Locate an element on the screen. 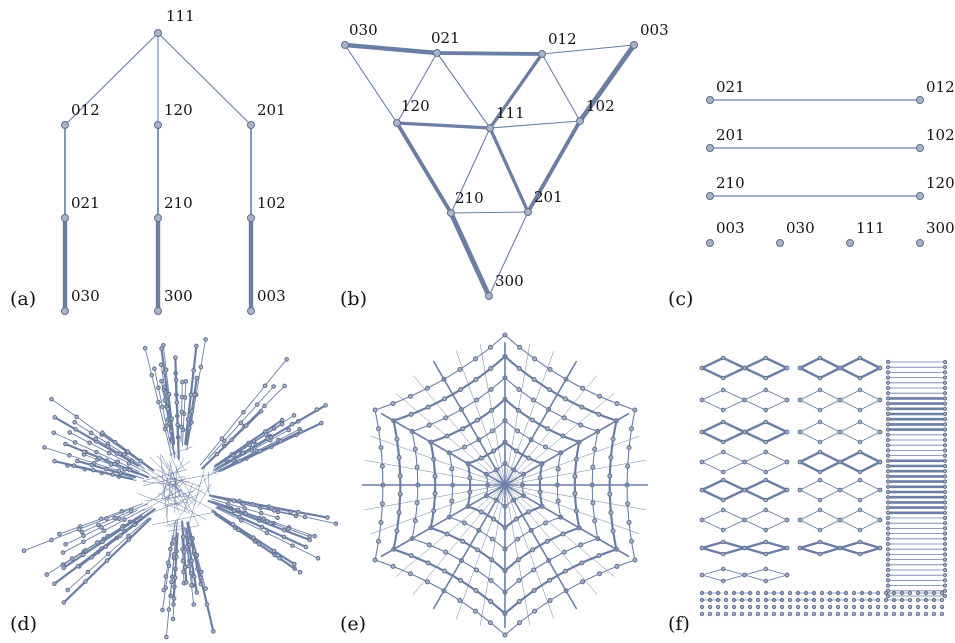 The image size is (955, 643). panel-label-a: (a) is located at coordinates (23, 299).